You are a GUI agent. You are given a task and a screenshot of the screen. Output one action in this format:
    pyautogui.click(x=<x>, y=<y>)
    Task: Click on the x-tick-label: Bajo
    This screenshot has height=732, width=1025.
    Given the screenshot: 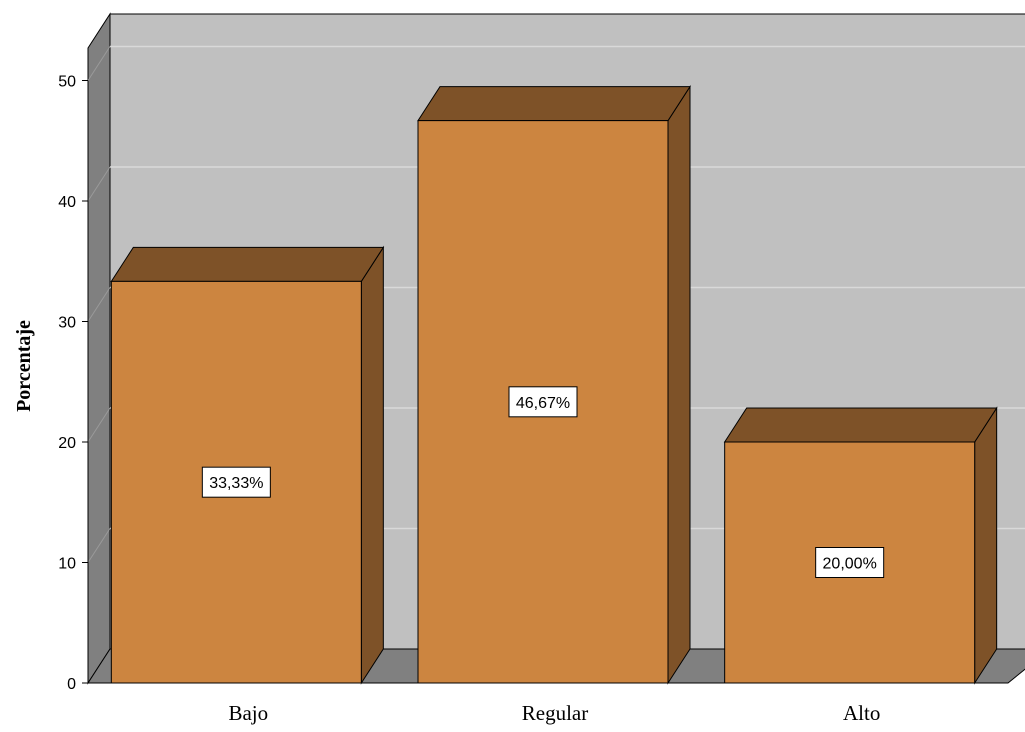 What is the action you would take?
    pyautogui.click(x=248, y=713)
    